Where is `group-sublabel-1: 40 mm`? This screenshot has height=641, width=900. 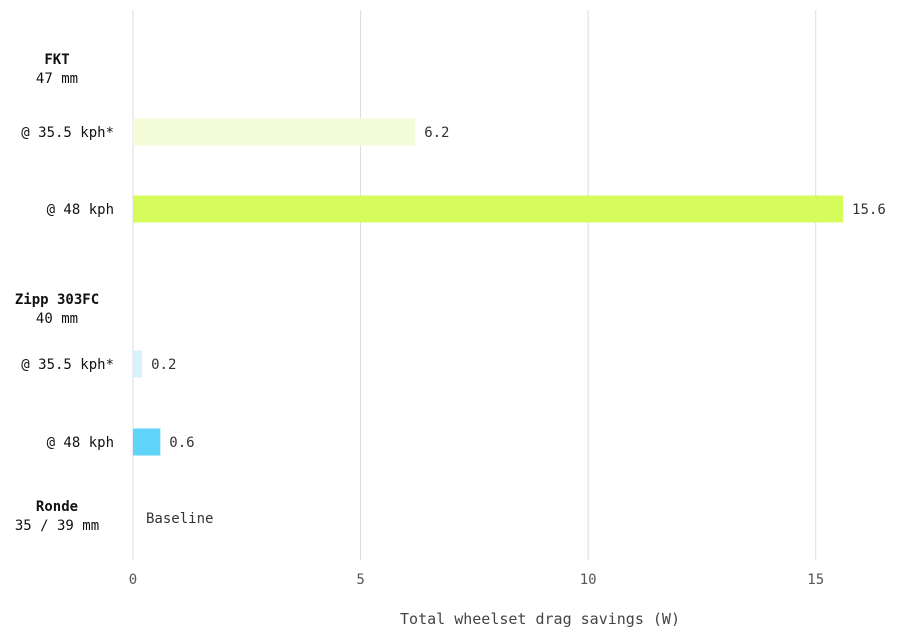 group-sublabel-1: 40 mm is located at coordinates (57, 319).